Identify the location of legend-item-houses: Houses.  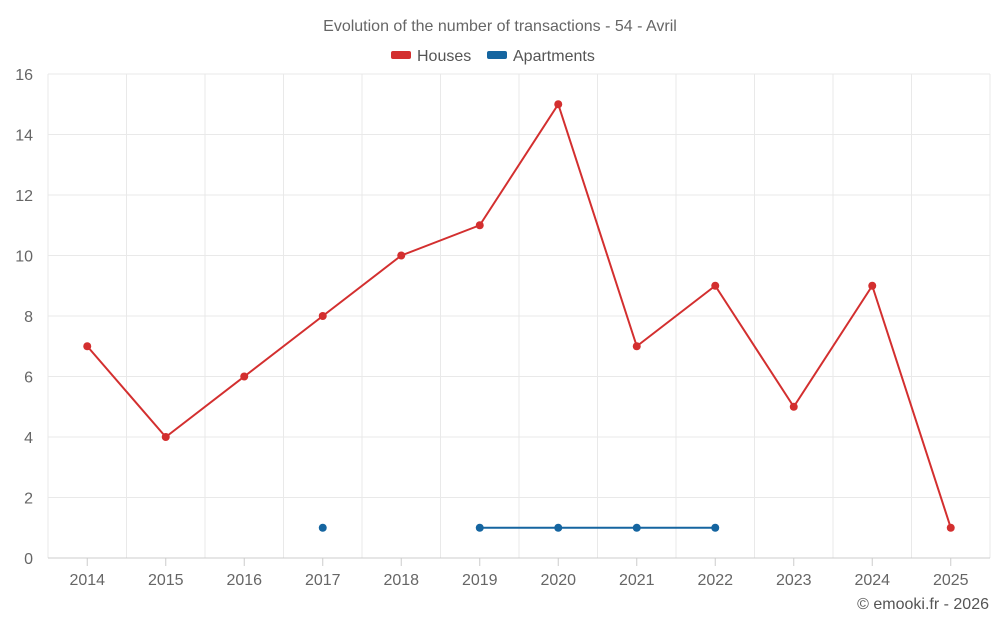
(431, 56).